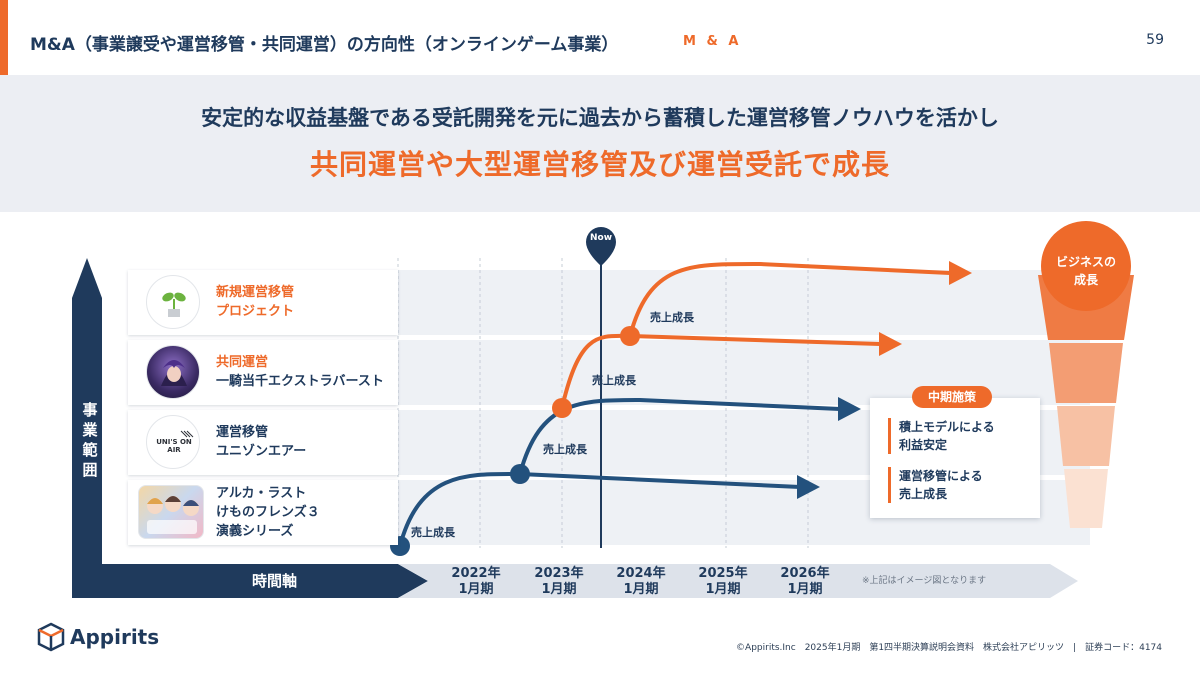 This screenshot has height=675, width=1200. Describe the element at coordinates (115, 637) in the screenshot. I see `appirits-logo-text: Appirits` at that location.